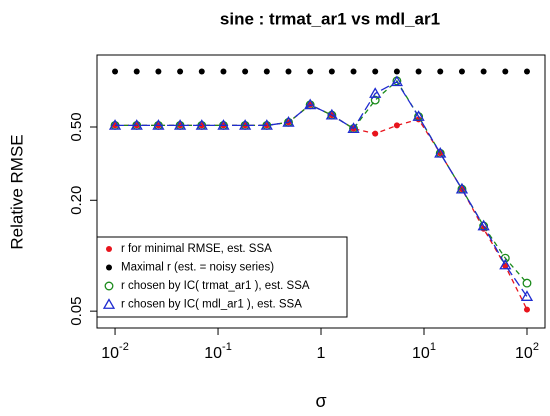 The width and height of the screenshot is (550, 416). What do you see at coordinates (76, 311) in the screenshot?
I see `y-tick-label: 0.05` at bounding box center [76, 311].